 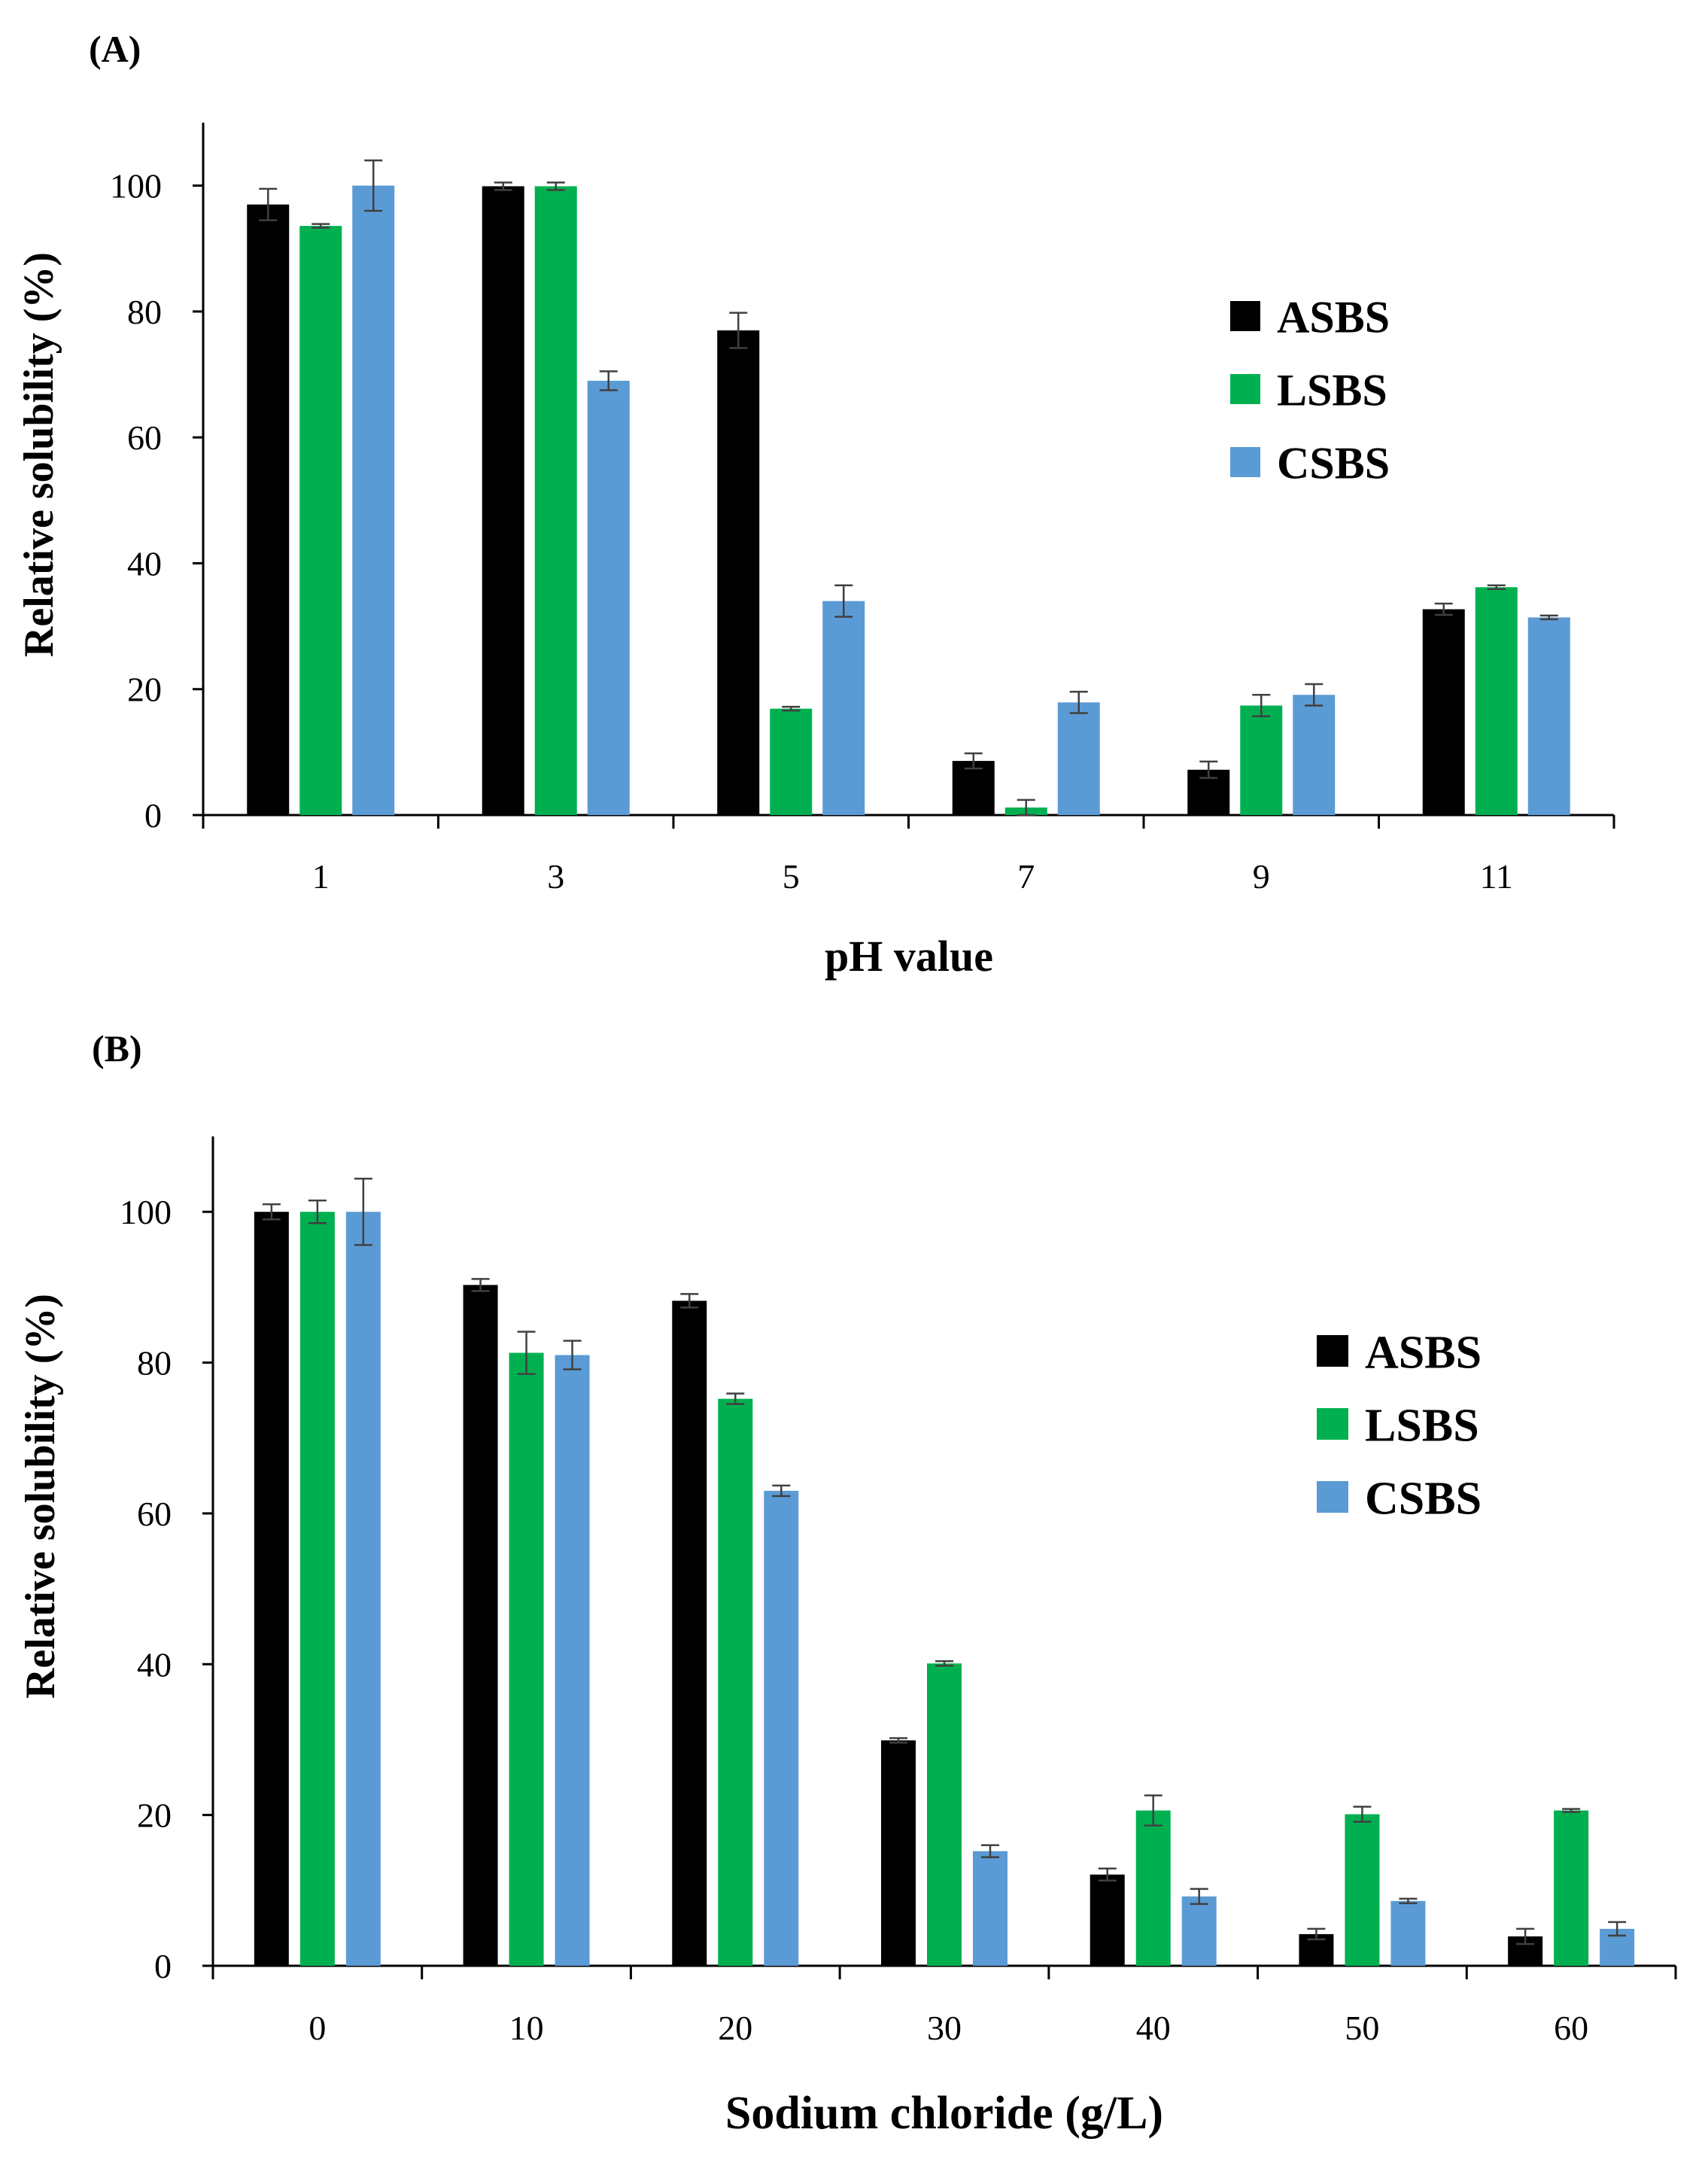 I want to click on x-tick-label: 30, so click(x=944, y=2028).